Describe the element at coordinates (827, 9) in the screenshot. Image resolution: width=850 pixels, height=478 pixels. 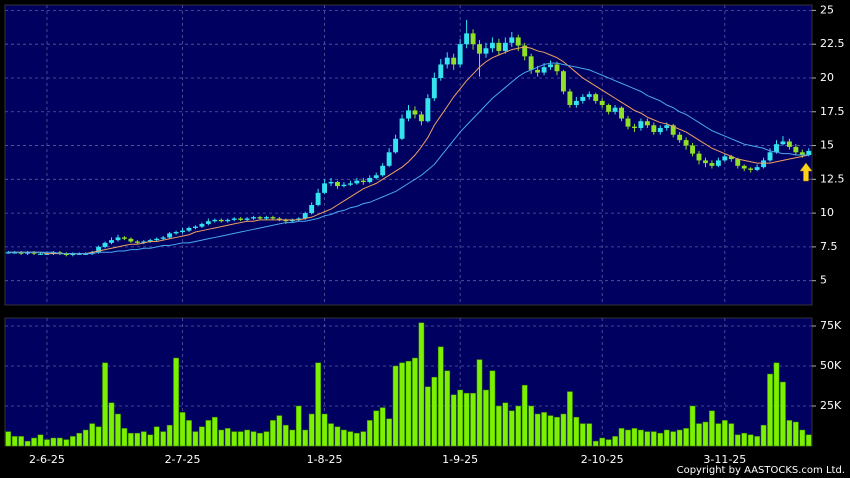
I see `y-tick-label: 25` at that location.